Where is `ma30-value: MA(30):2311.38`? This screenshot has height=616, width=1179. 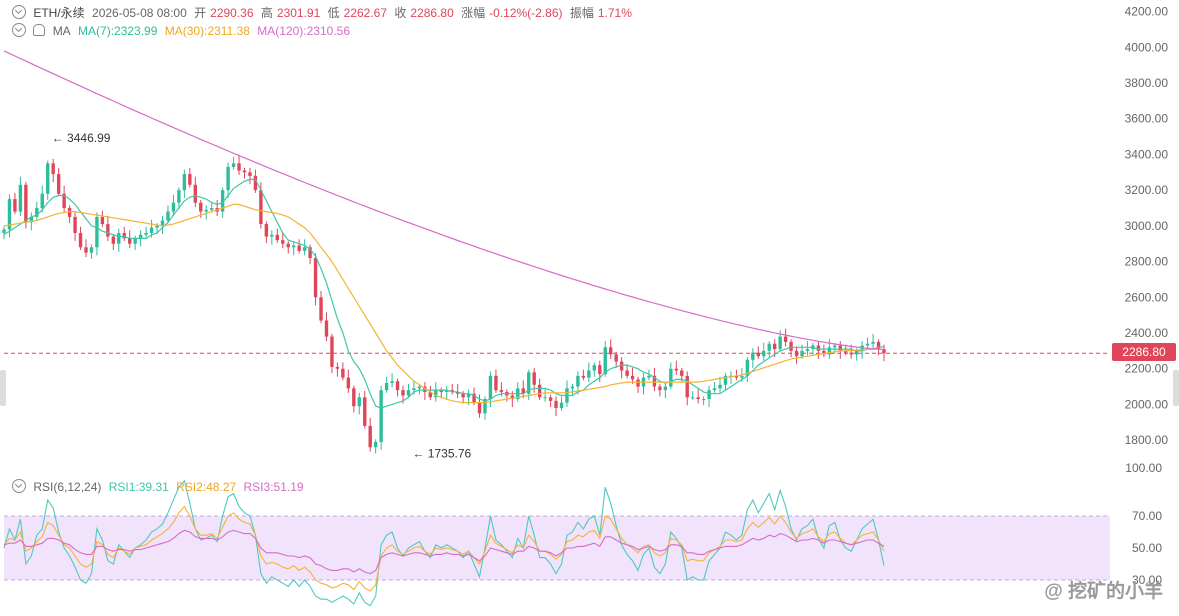
ma30-value: MA(30):2311.38 is located at coordinates (207, 31).